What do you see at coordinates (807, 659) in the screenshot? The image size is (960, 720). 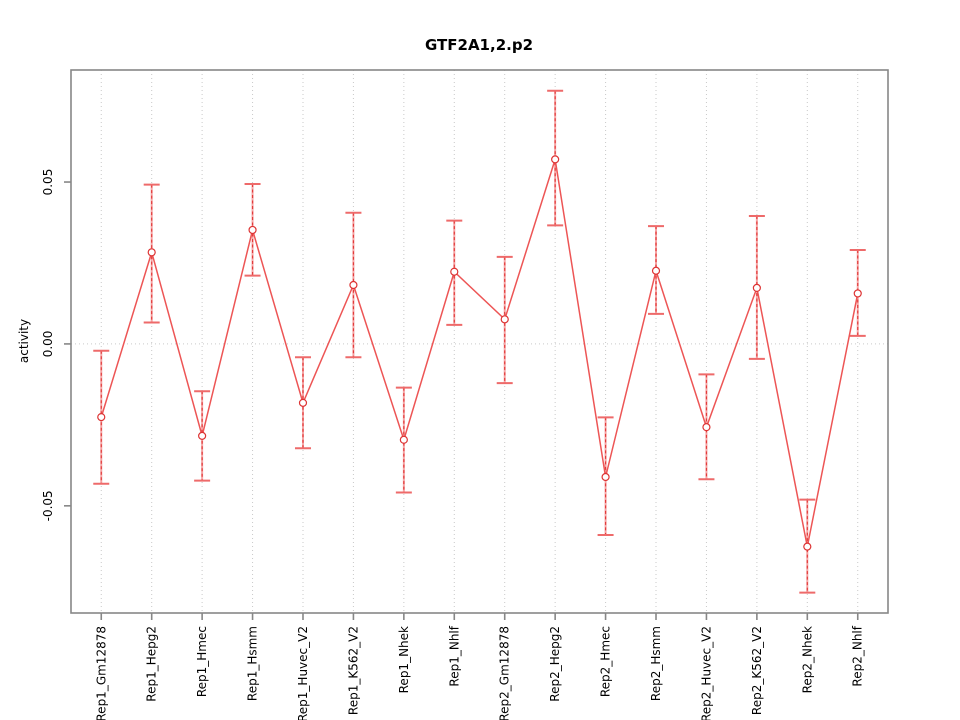 I see `x-tick-label: Rep2_Nhek` at bounding box center [807, 659].